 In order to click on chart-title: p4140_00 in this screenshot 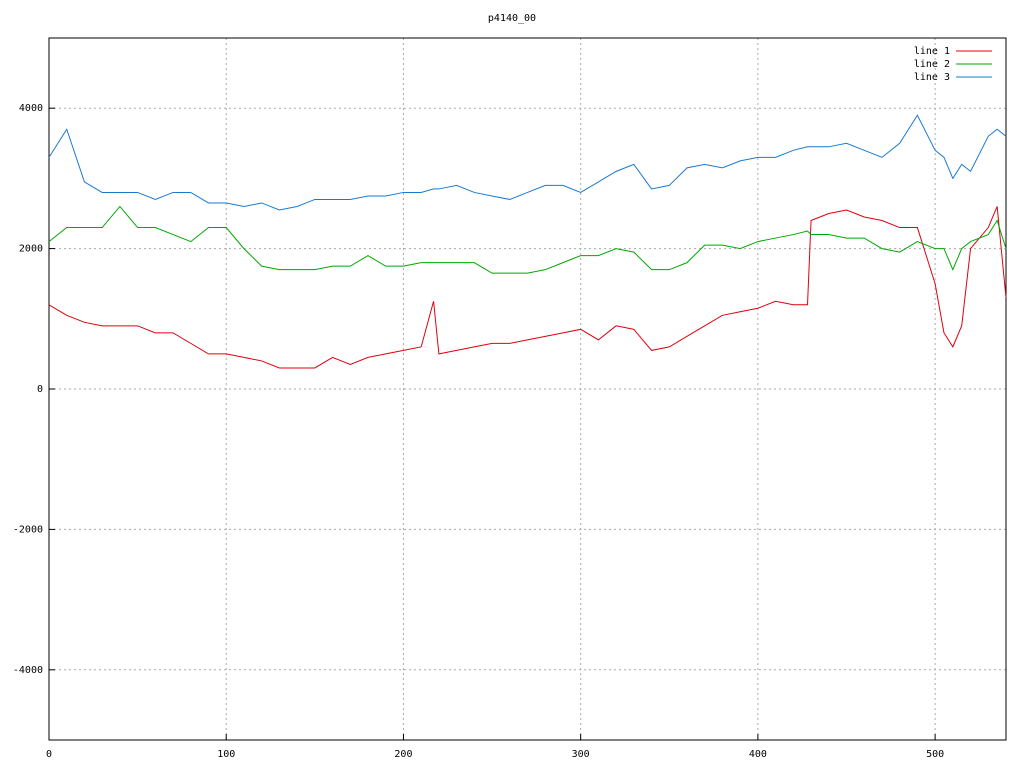, I will do `click(512, 18)`.